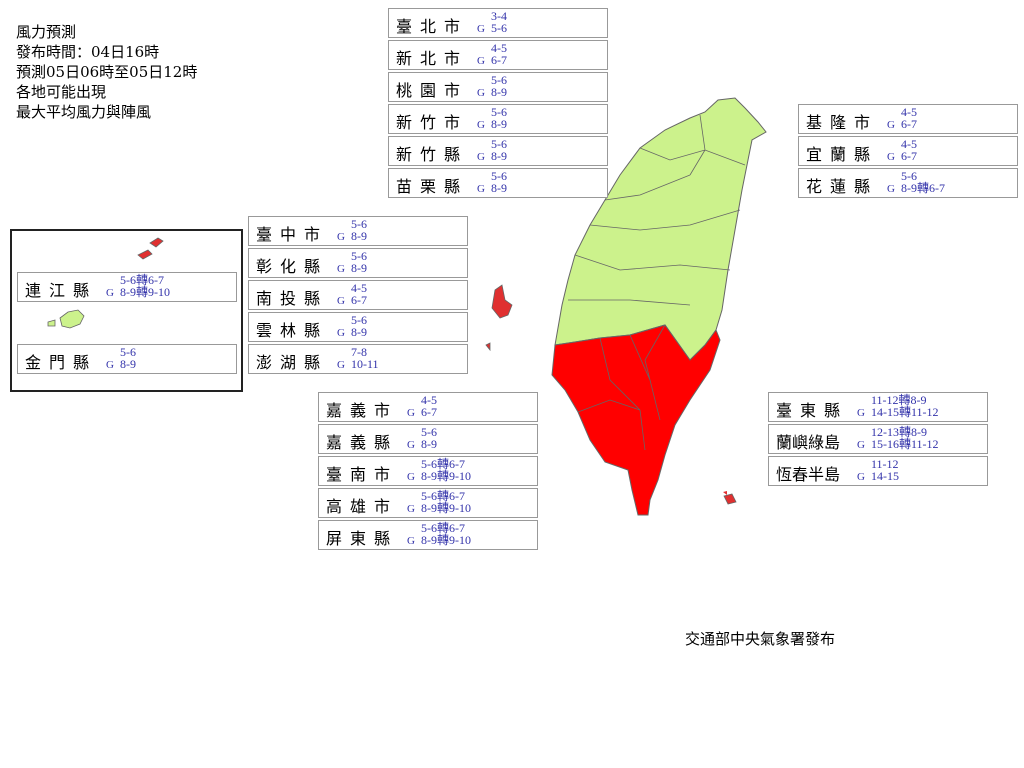 The height and width of the screenshot is (768, 1024). I want to click on region-wind-box: 彰化縣 G 5-6 8-9, so click(358, 263).